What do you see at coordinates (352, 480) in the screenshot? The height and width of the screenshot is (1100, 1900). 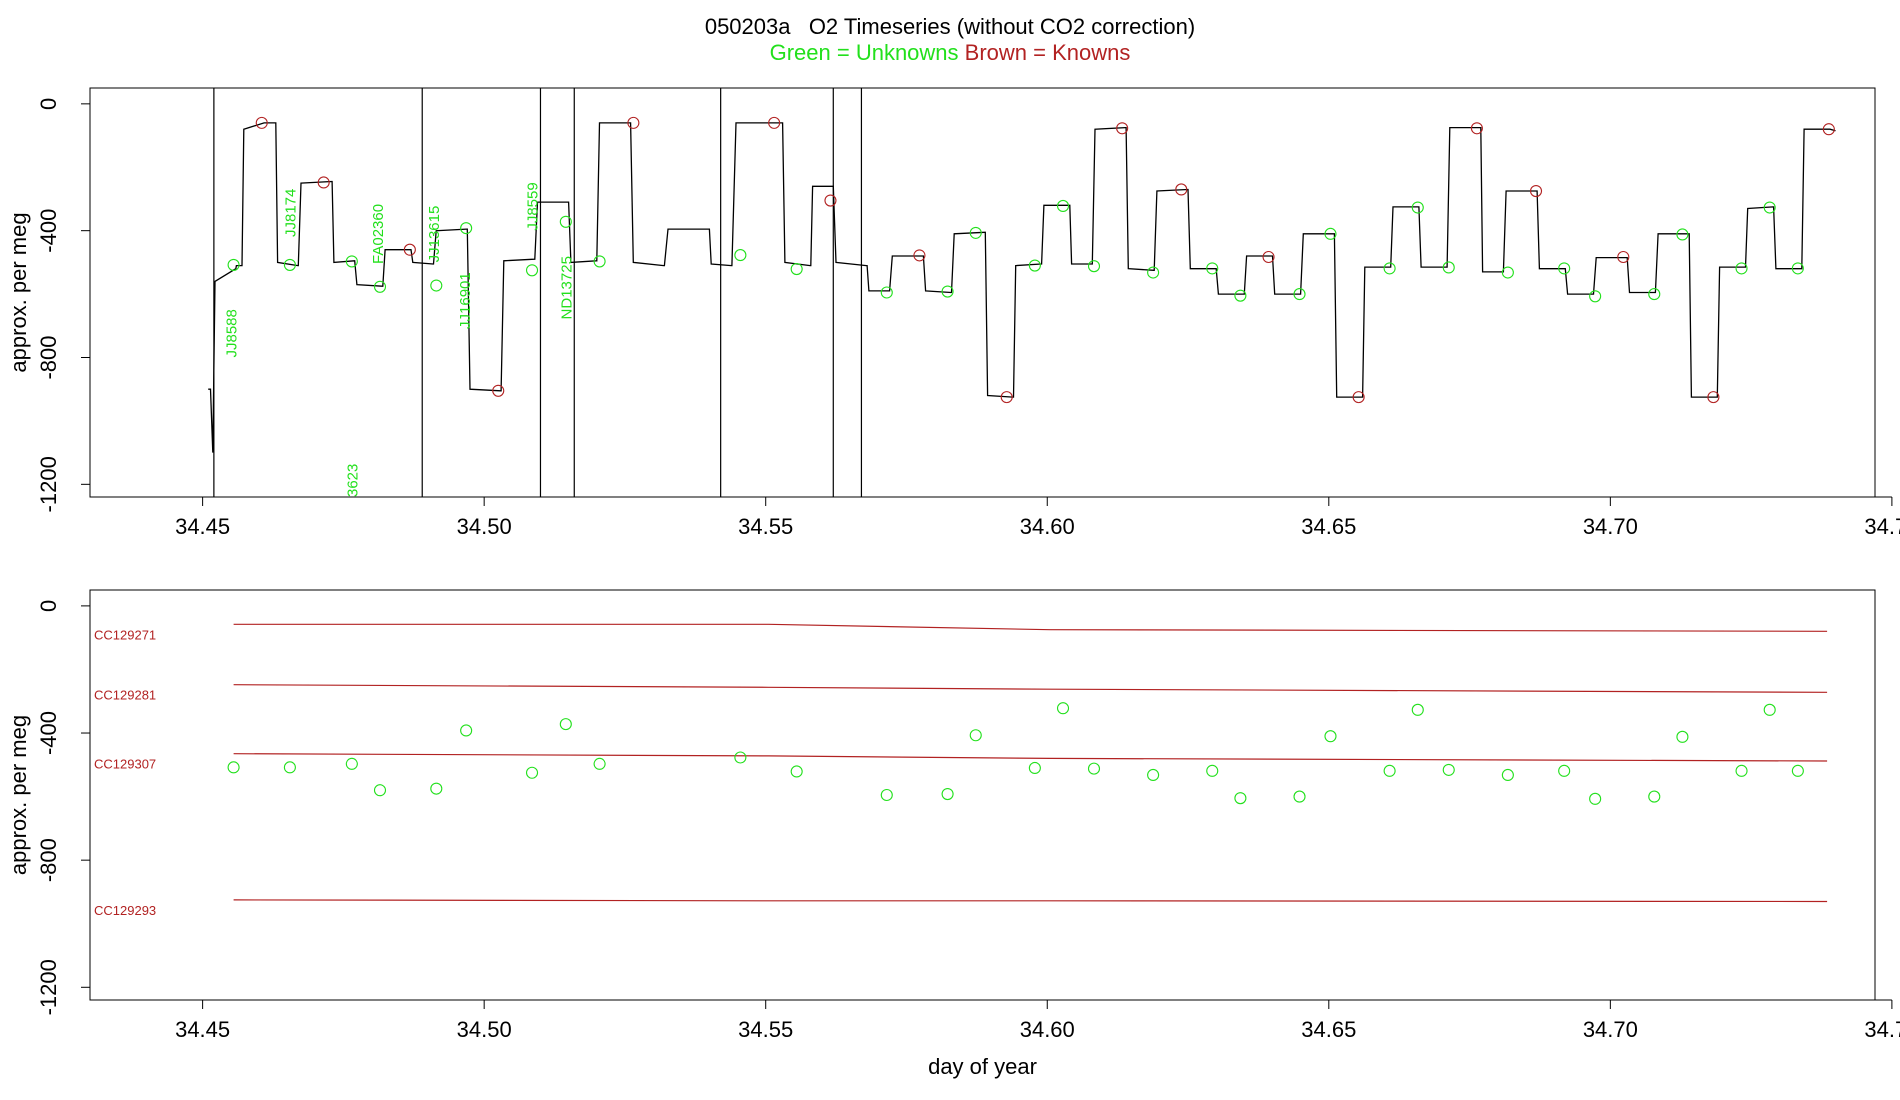 I see `sample-annotation: 3623` at bounding box center [352, 480].